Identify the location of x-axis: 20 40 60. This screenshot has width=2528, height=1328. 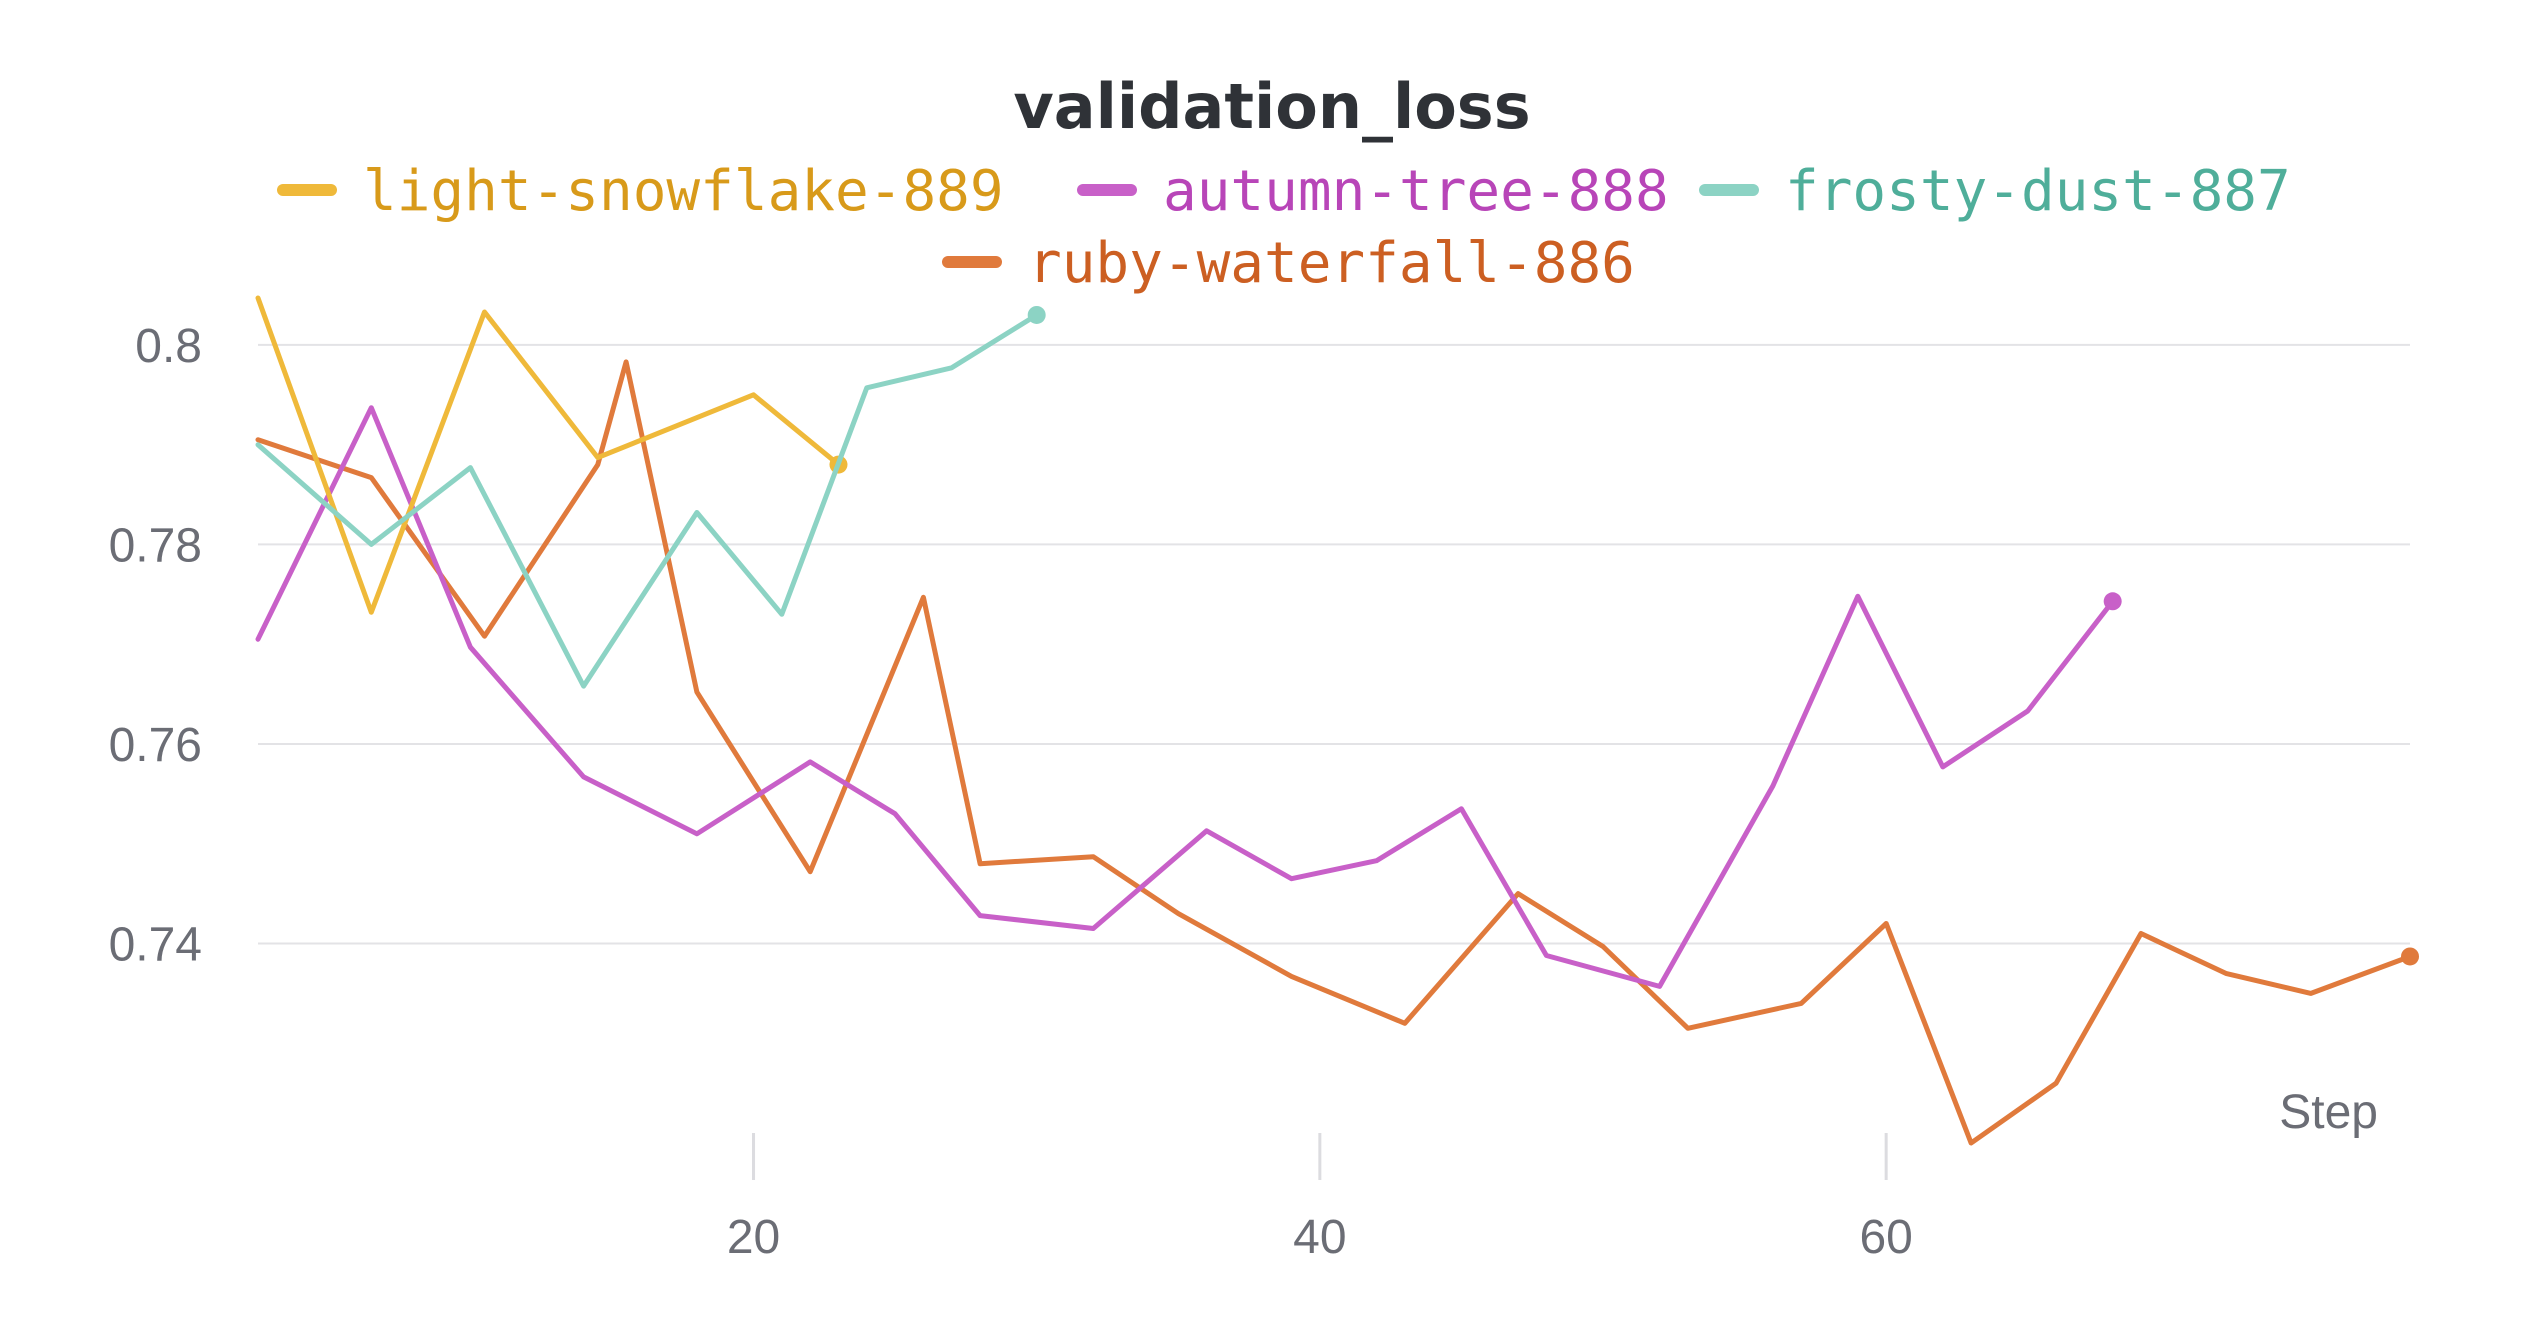
(1320, 1198).